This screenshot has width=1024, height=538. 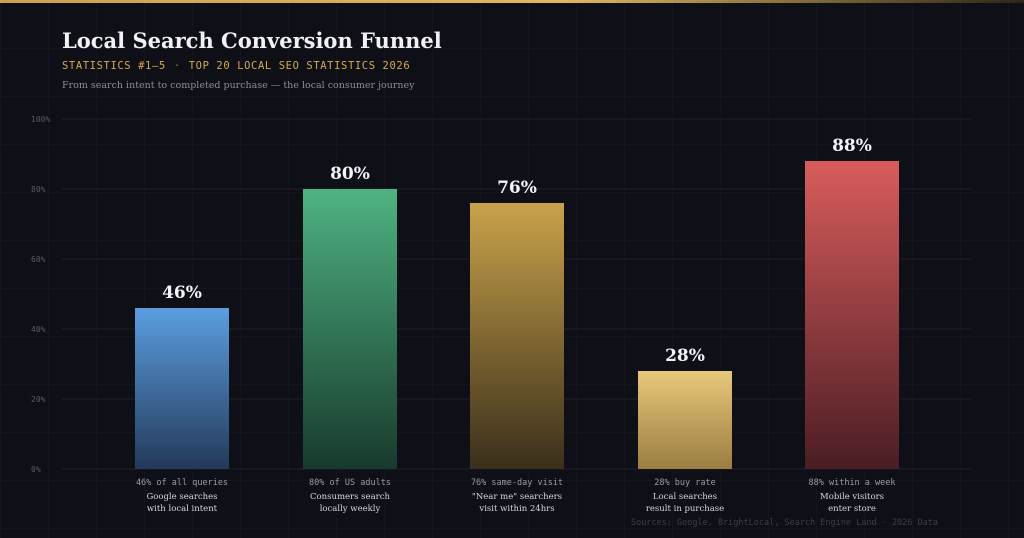 I want to click on y-tick-label: 60%, so click(x=38, y=259).